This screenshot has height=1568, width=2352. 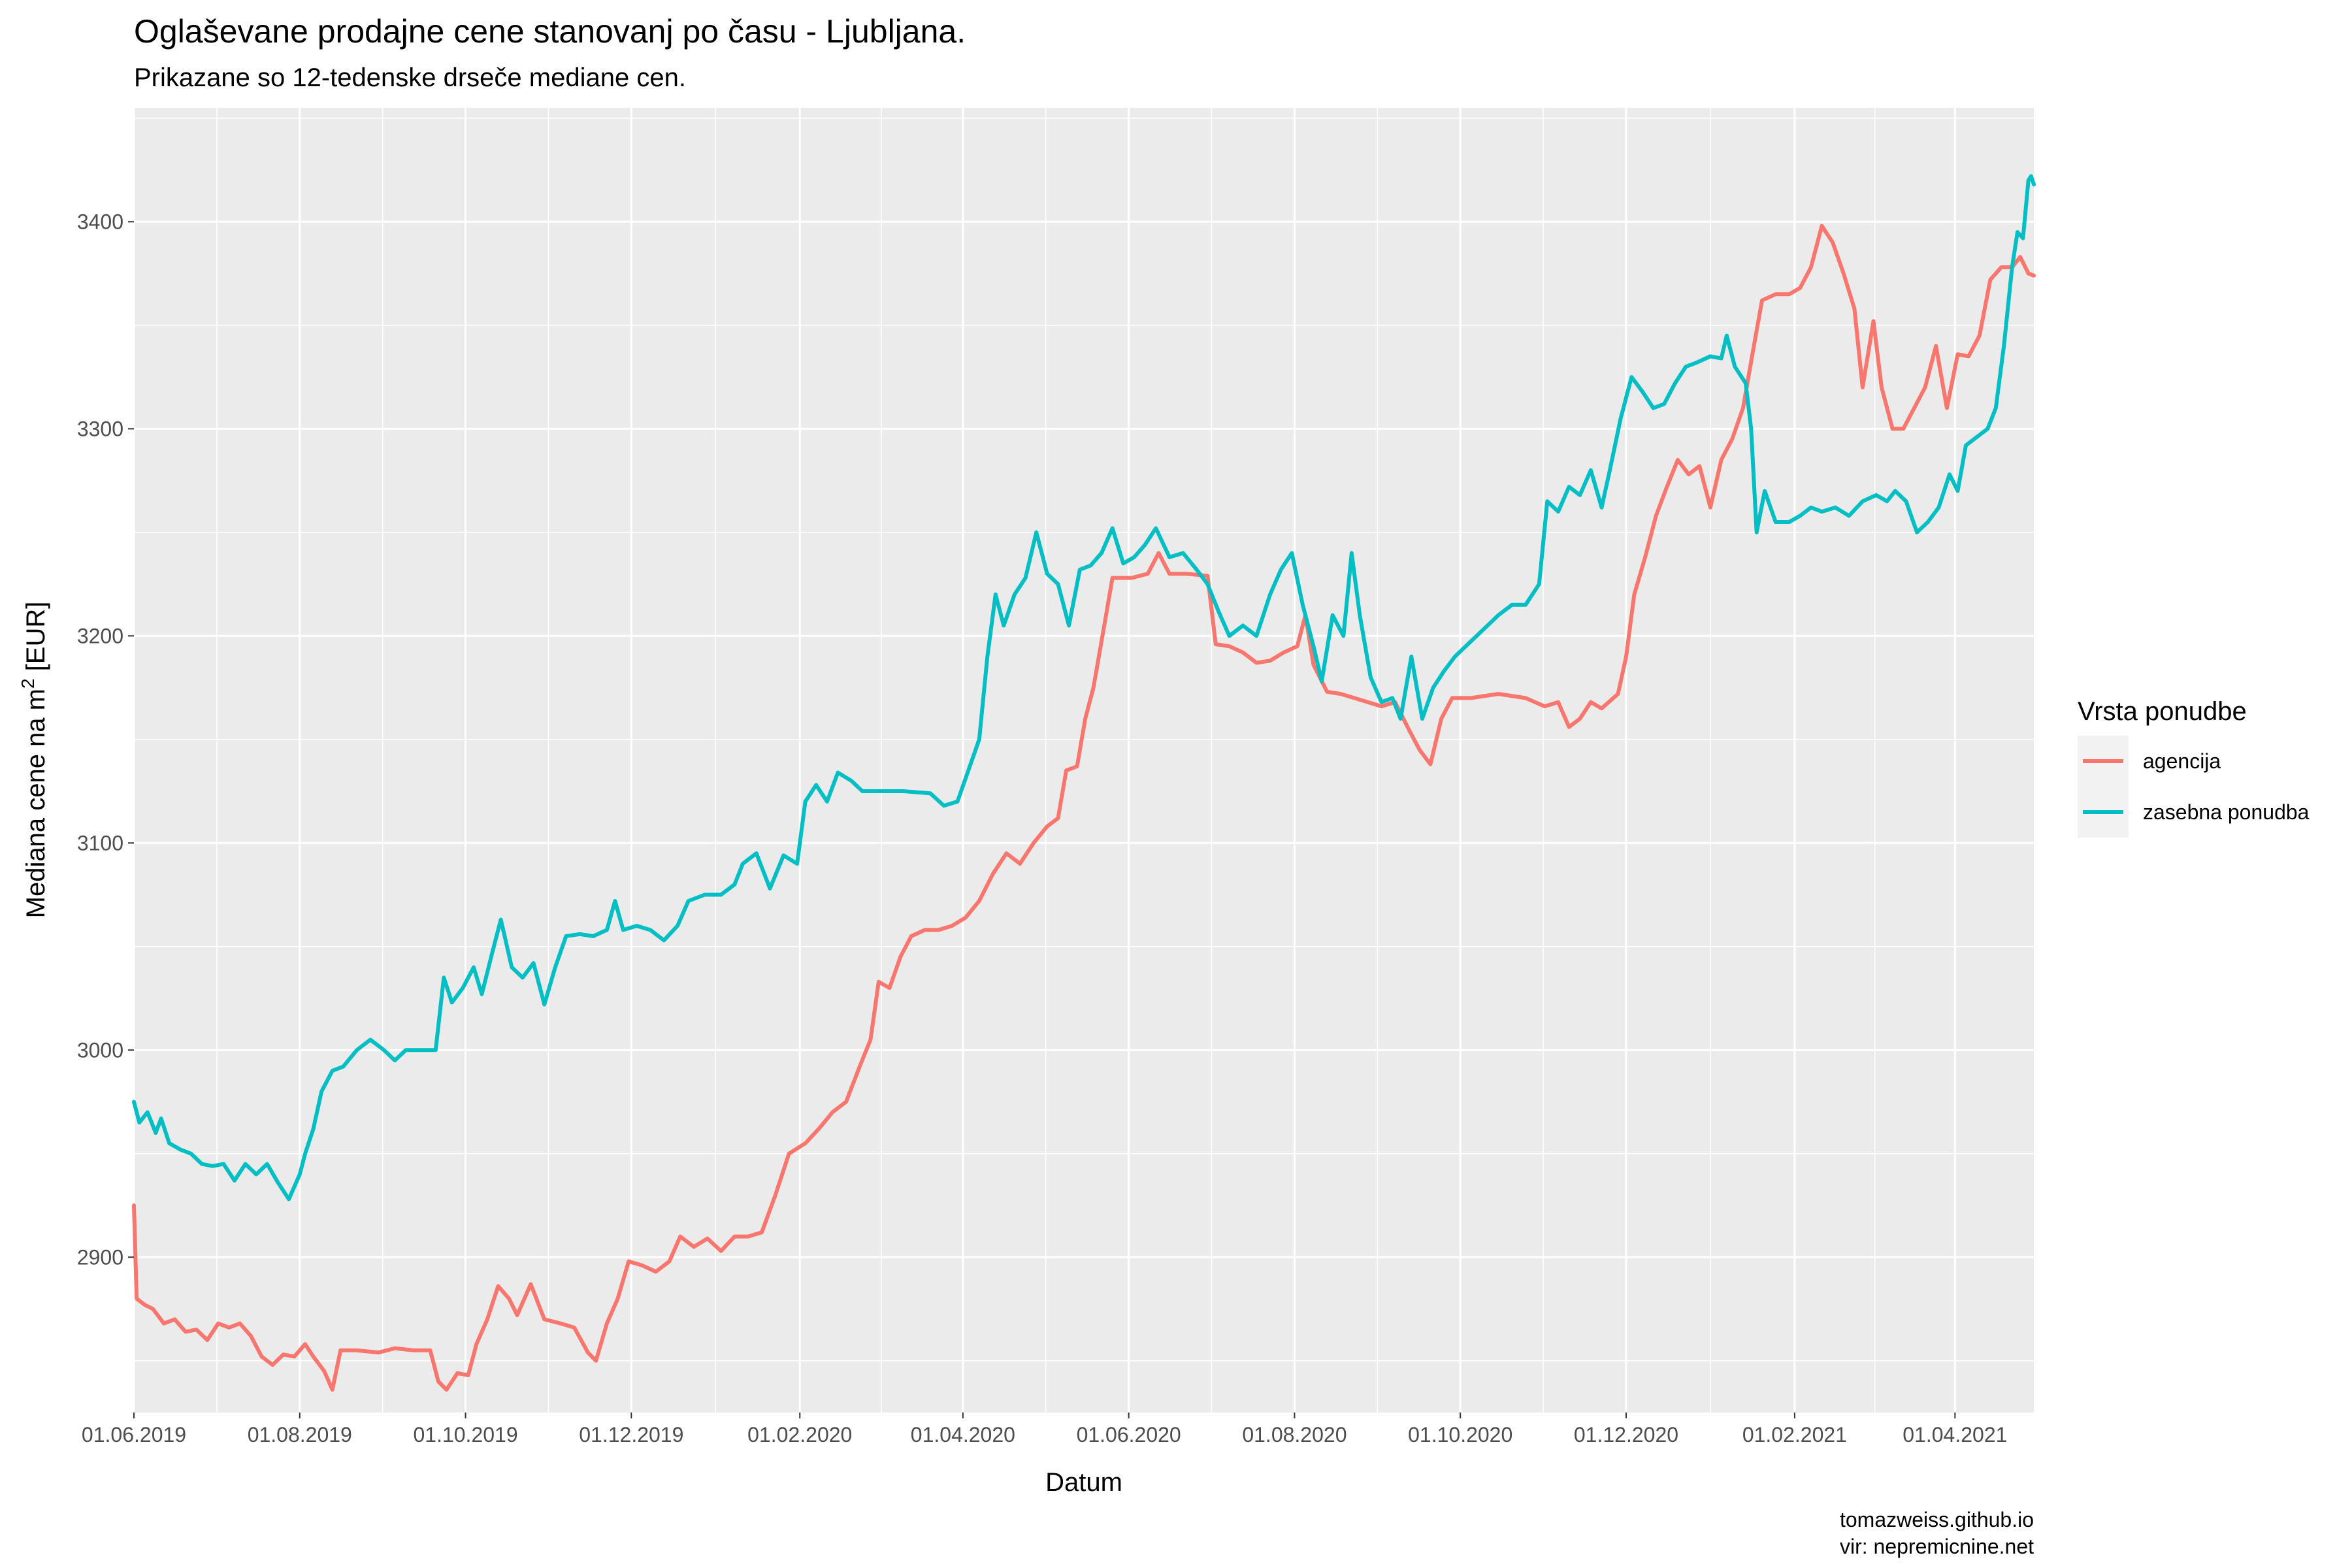 What do you see at coordinates (36, 640) in the screenshot?
I see `y-axis-title-unit: [EUR]` at bounding box center [36, 640].